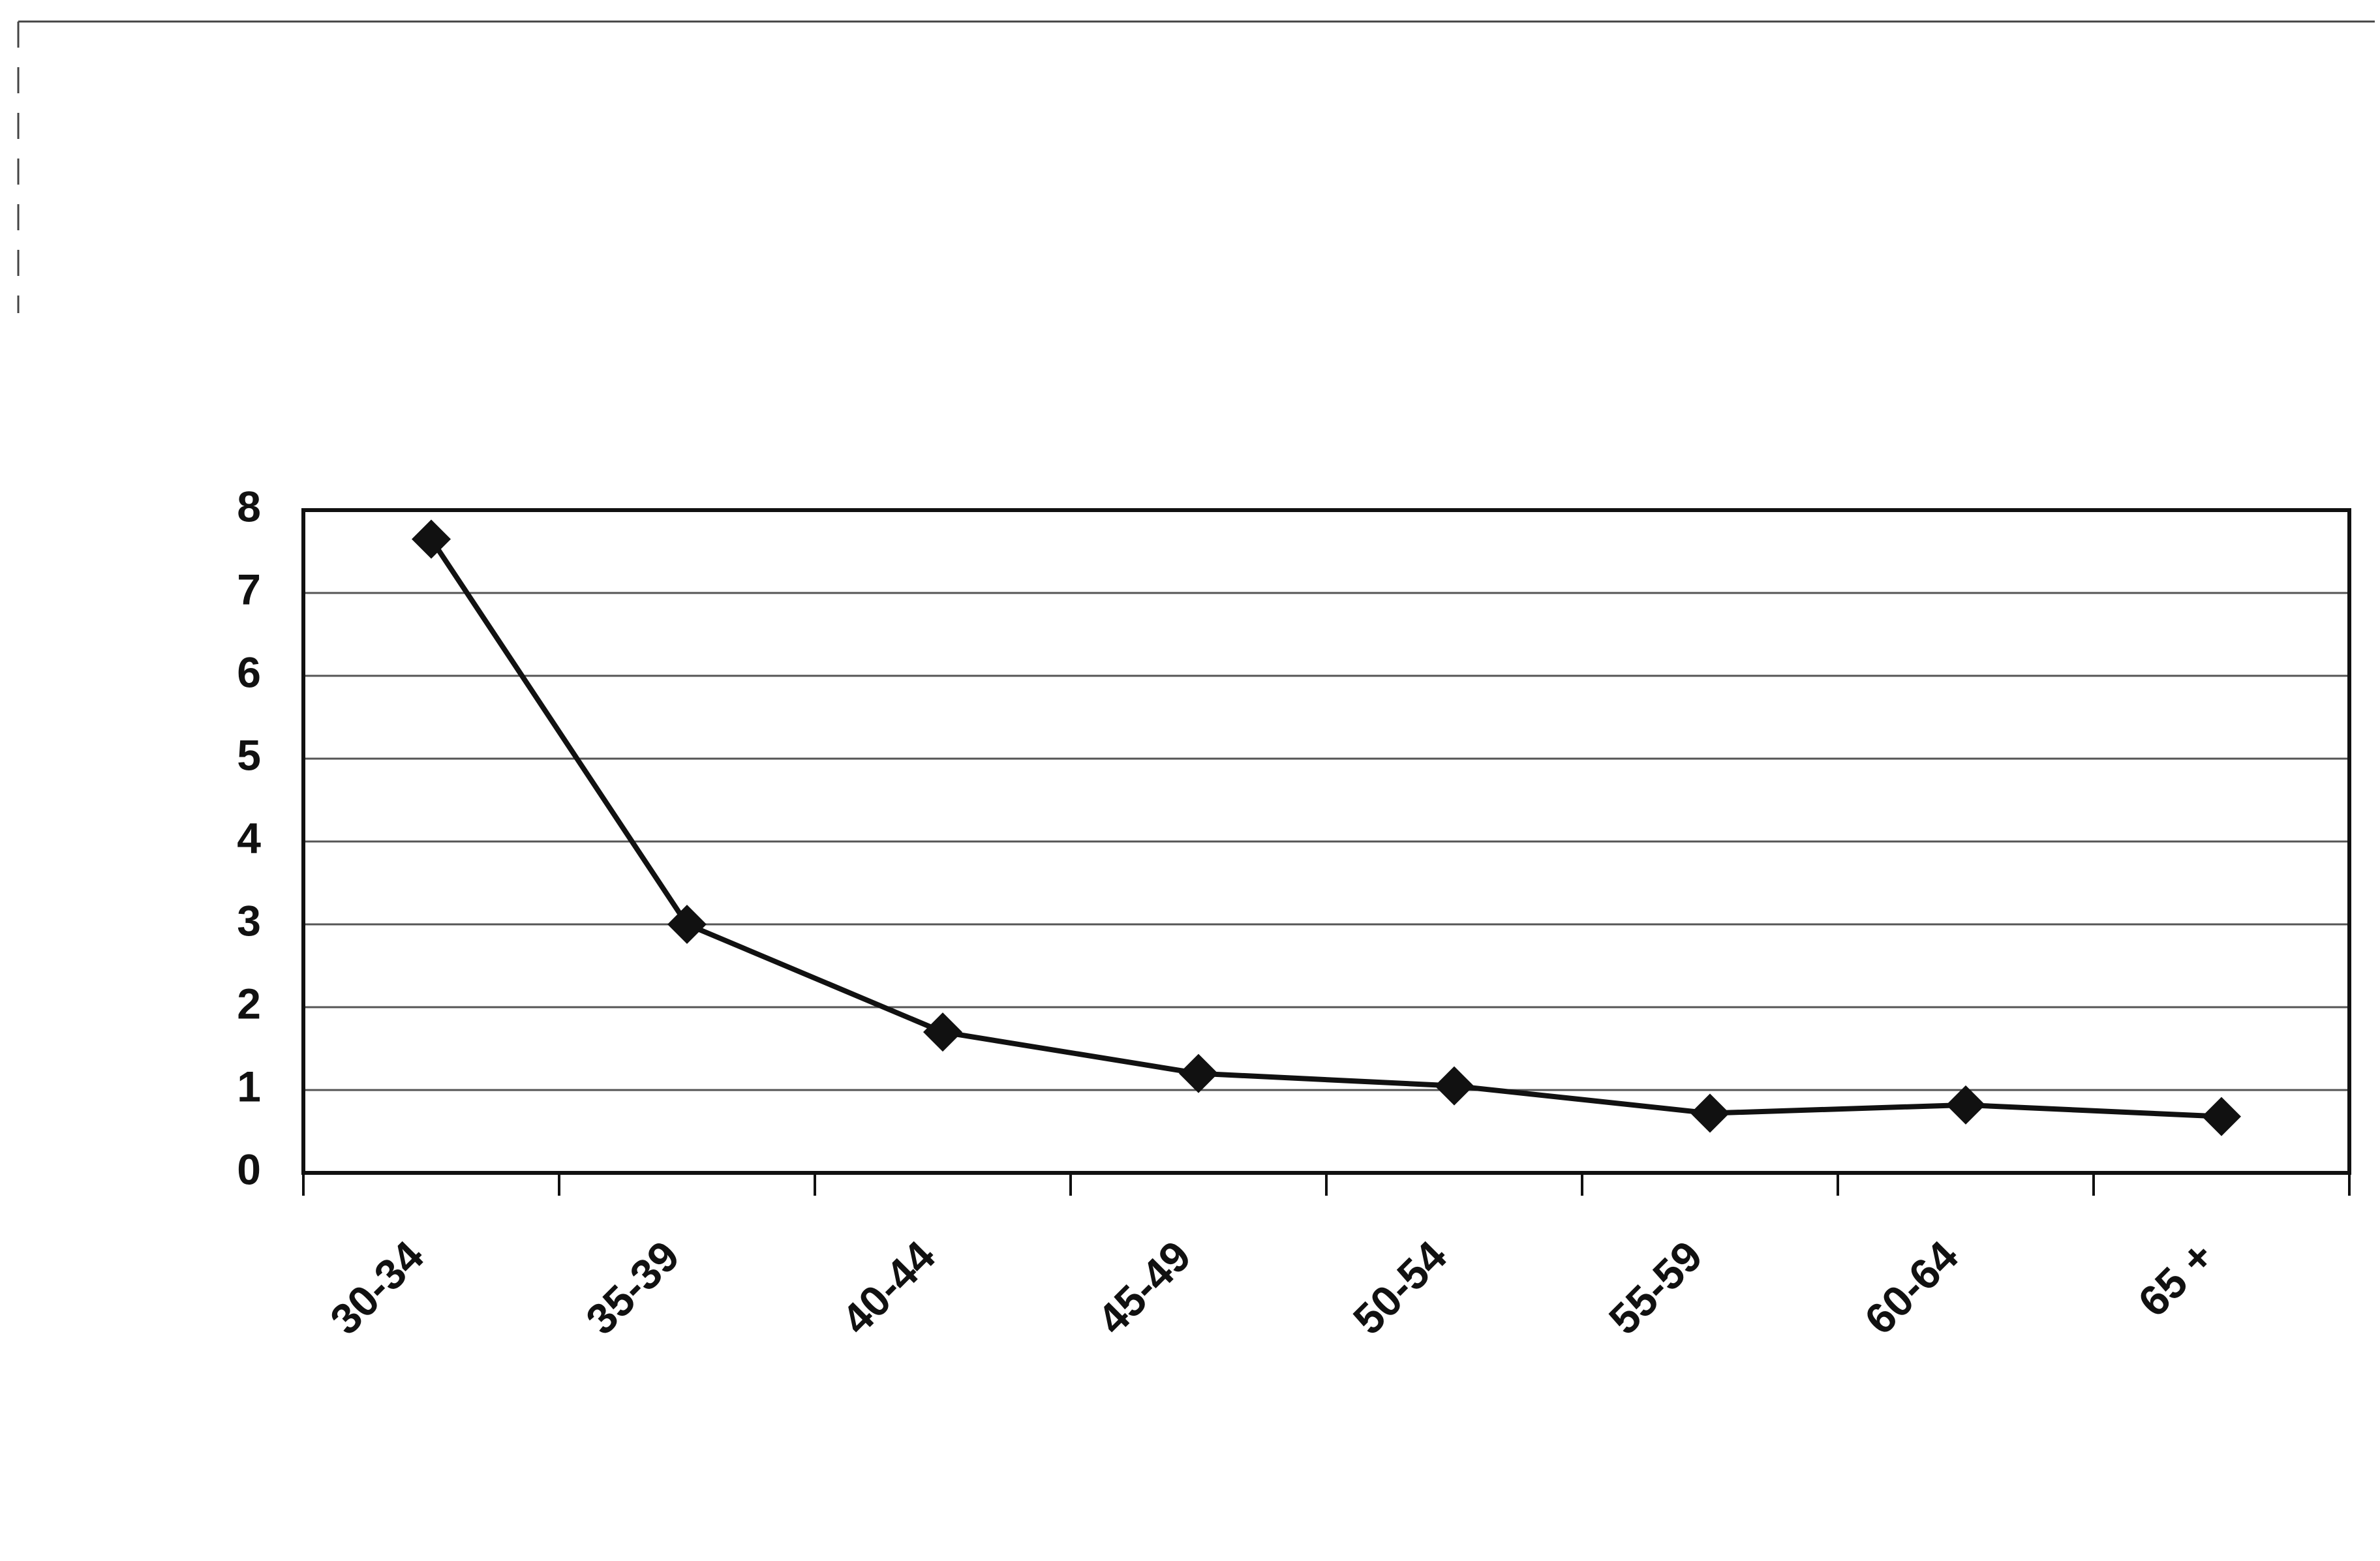 The width and height of the screenshot is (2380, 1561). Describe the element at coordinates (249, 837) in the screenshot. I see `y-tick-label: 4` at that location.